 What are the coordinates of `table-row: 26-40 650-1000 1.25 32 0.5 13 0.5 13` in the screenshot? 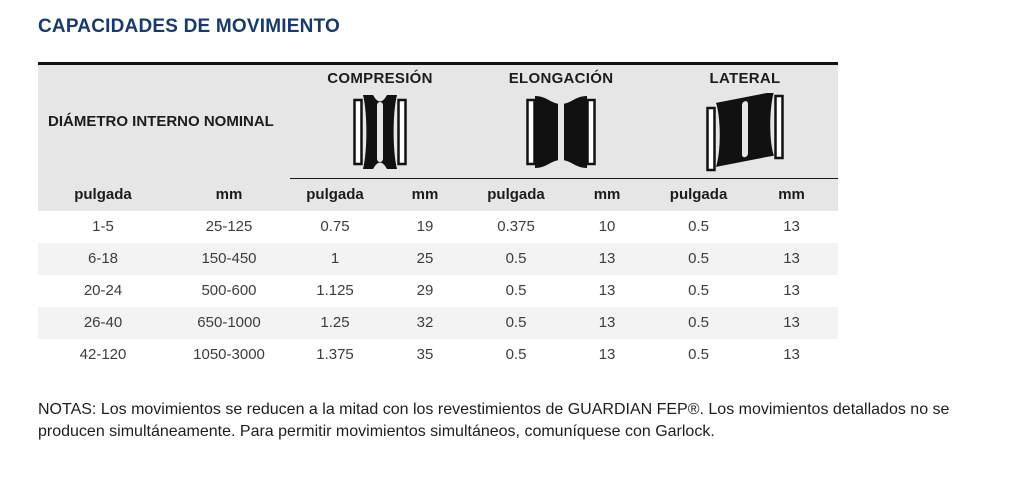 It's located at (438, 322).